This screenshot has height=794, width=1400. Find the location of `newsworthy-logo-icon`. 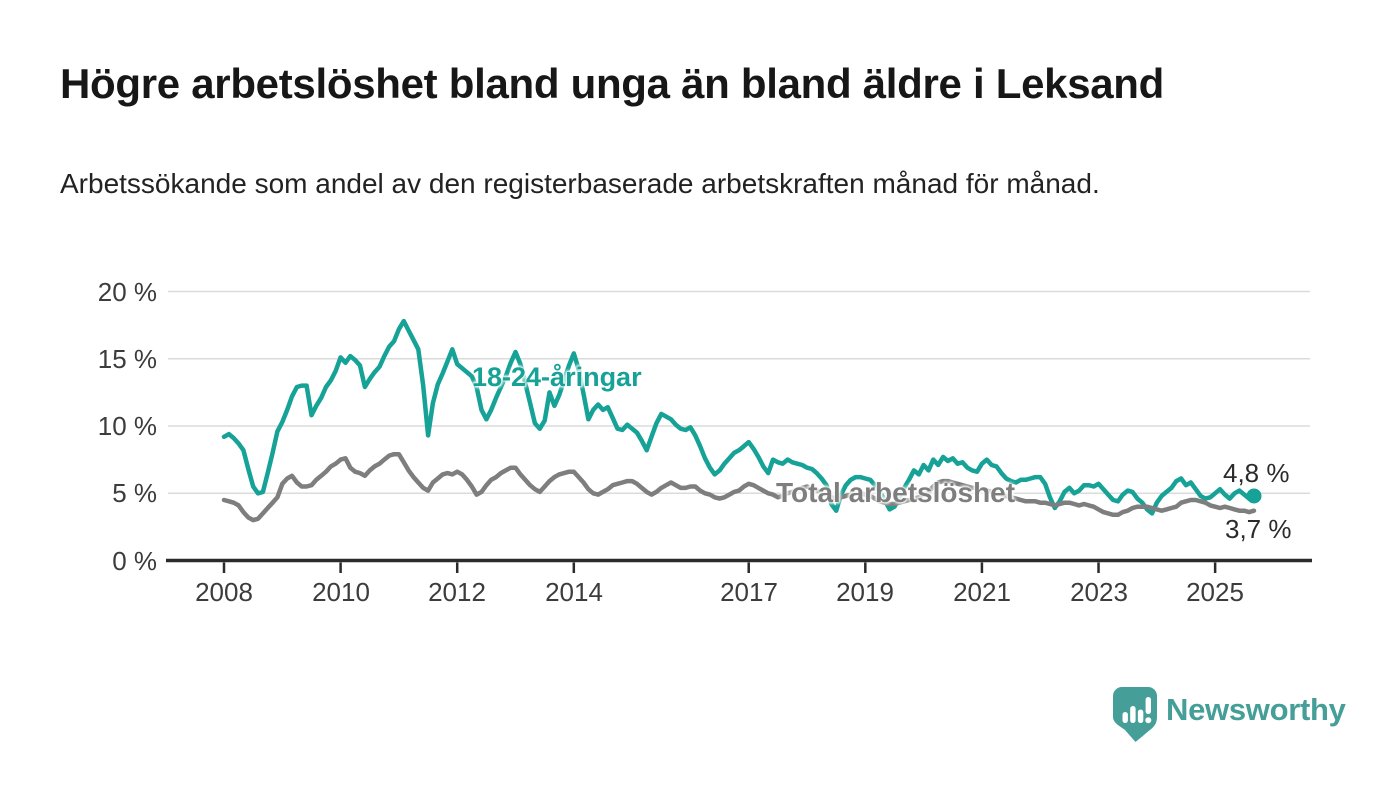

newsworthy-logo-icon is located at coordinates (1135, 714).